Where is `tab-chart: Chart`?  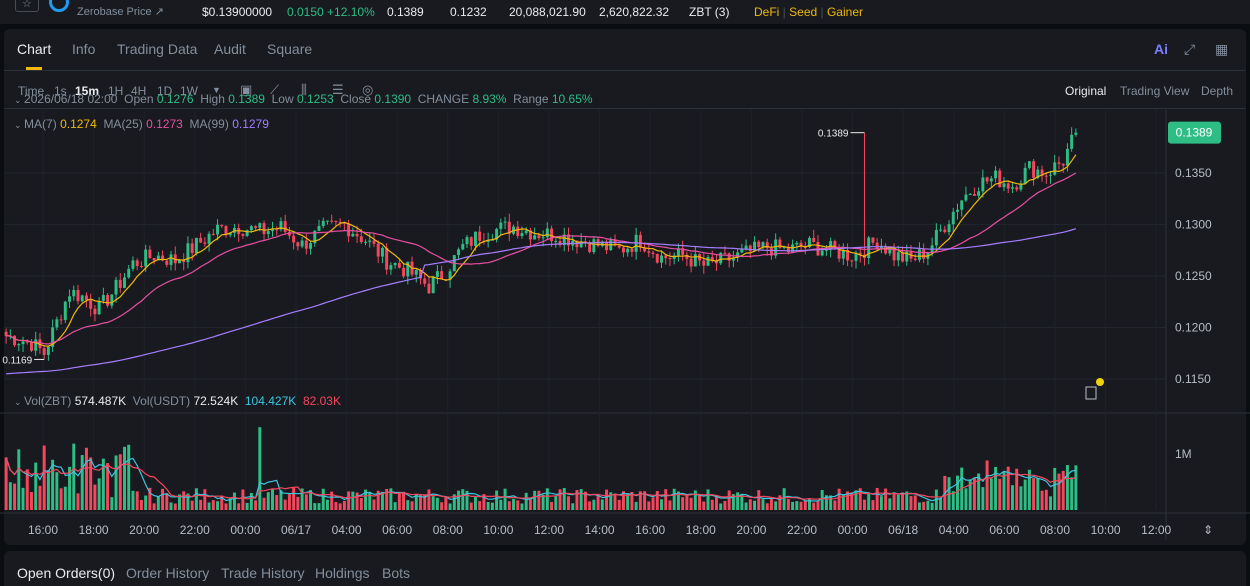
tab-chart: Chart is located at coordinates (34, 49).